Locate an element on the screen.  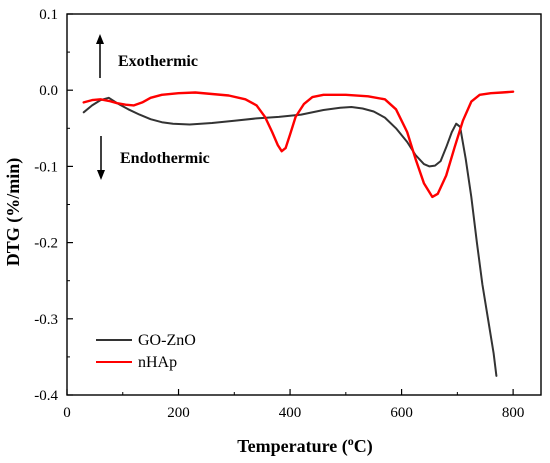
x-tick-label: 600 is located at coordinates (401, 413).